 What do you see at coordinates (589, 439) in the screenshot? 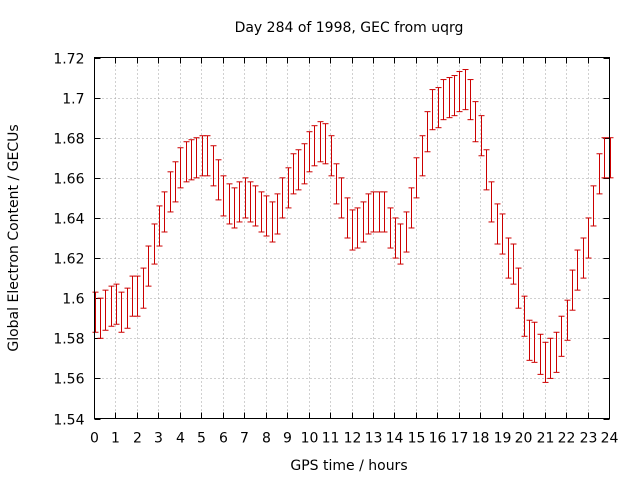
I see `x-tick-label: 23` at bounding box center [589, 439].